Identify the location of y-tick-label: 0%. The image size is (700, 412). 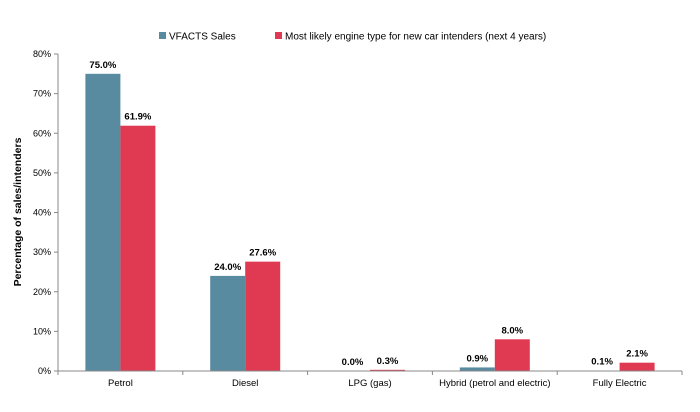
(44, 371).